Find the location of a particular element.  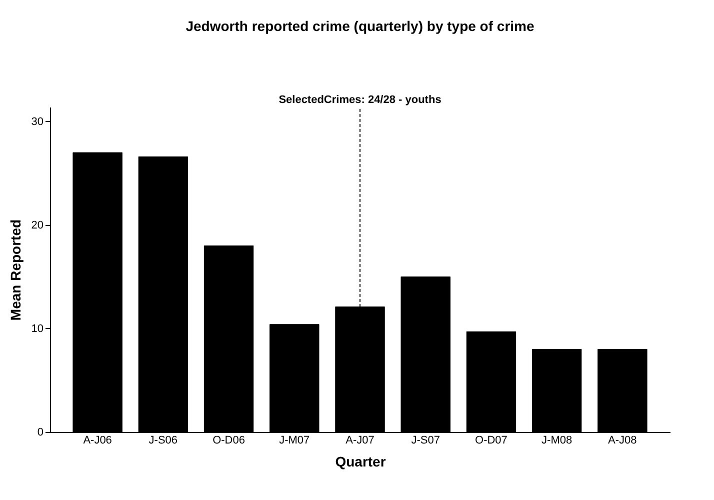

x-tick-label: A-J06 is located at coordinates (97, 440).